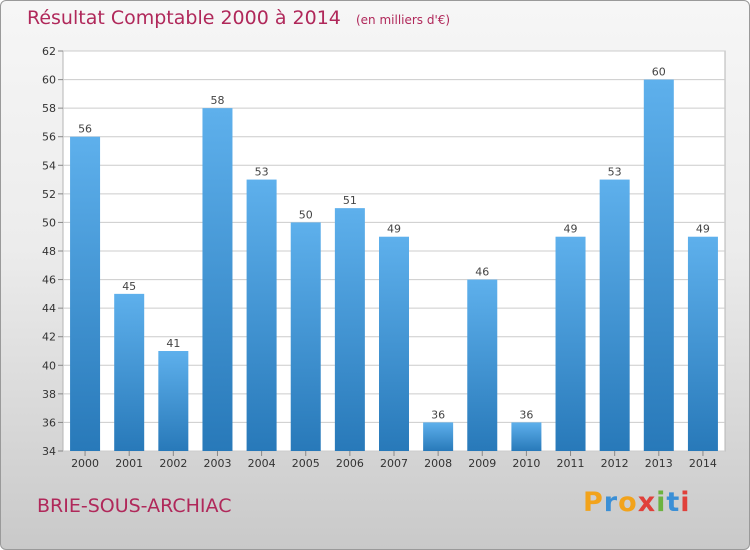 The image size is (750, 550). Describe the element at coordinates (306, 463) in the screenshot. I see `x-tick-label: 2005` at that location.